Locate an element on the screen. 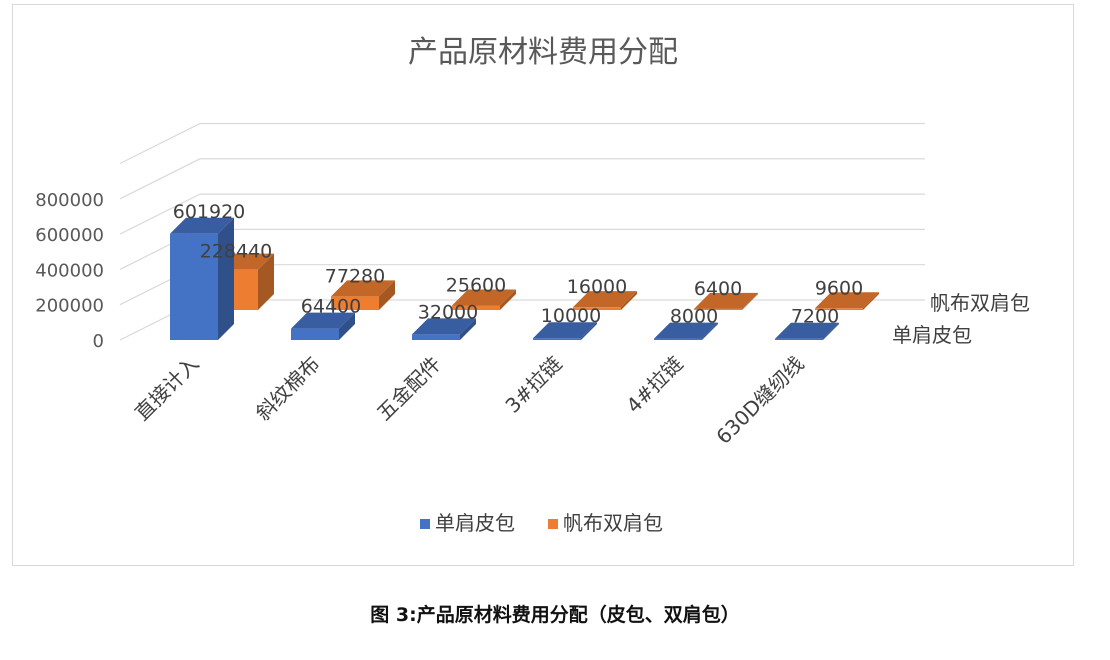  data-label: 64400 is located at coordinates (331, 307).